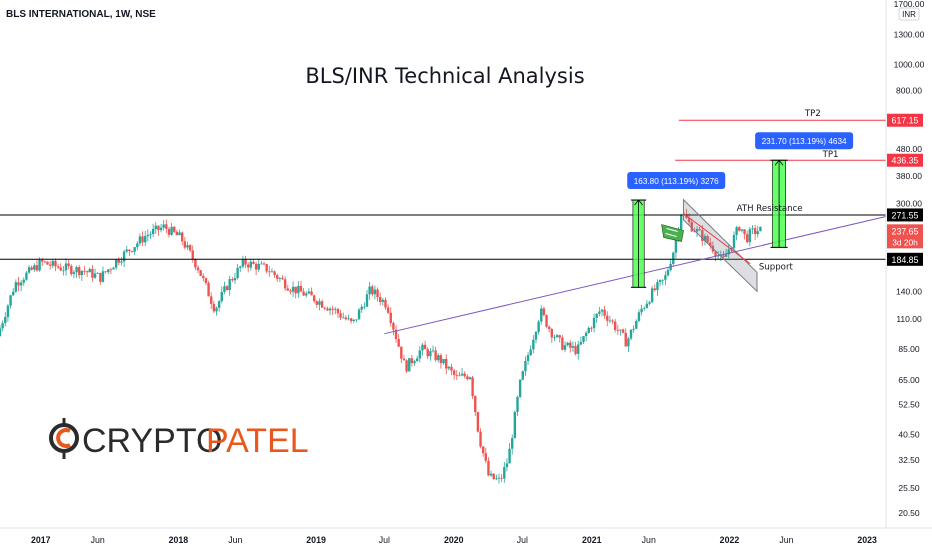  Describe the element at coordinates (909, 488) in the screenshot. I see `y-tick-16: 25.50` at that location.